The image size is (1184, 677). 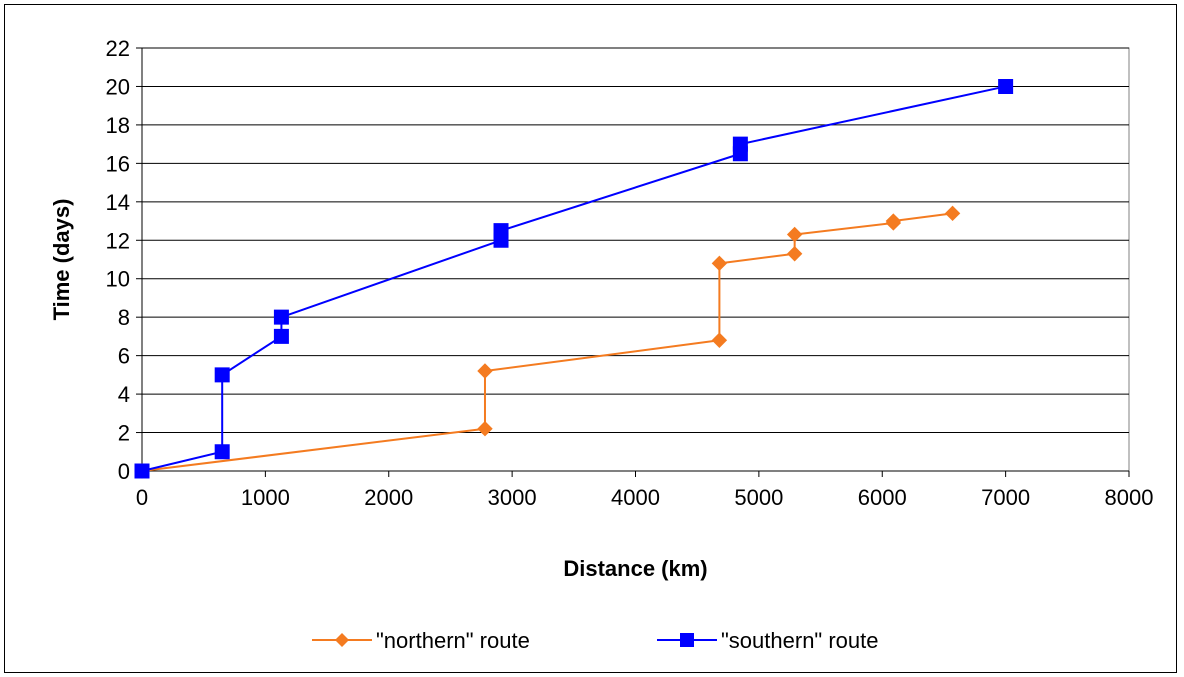 What do you see at coordinates (1005, 497) in the screenshot?
I see `x-tick-label: 7000` at bounding box center [1005, 497].